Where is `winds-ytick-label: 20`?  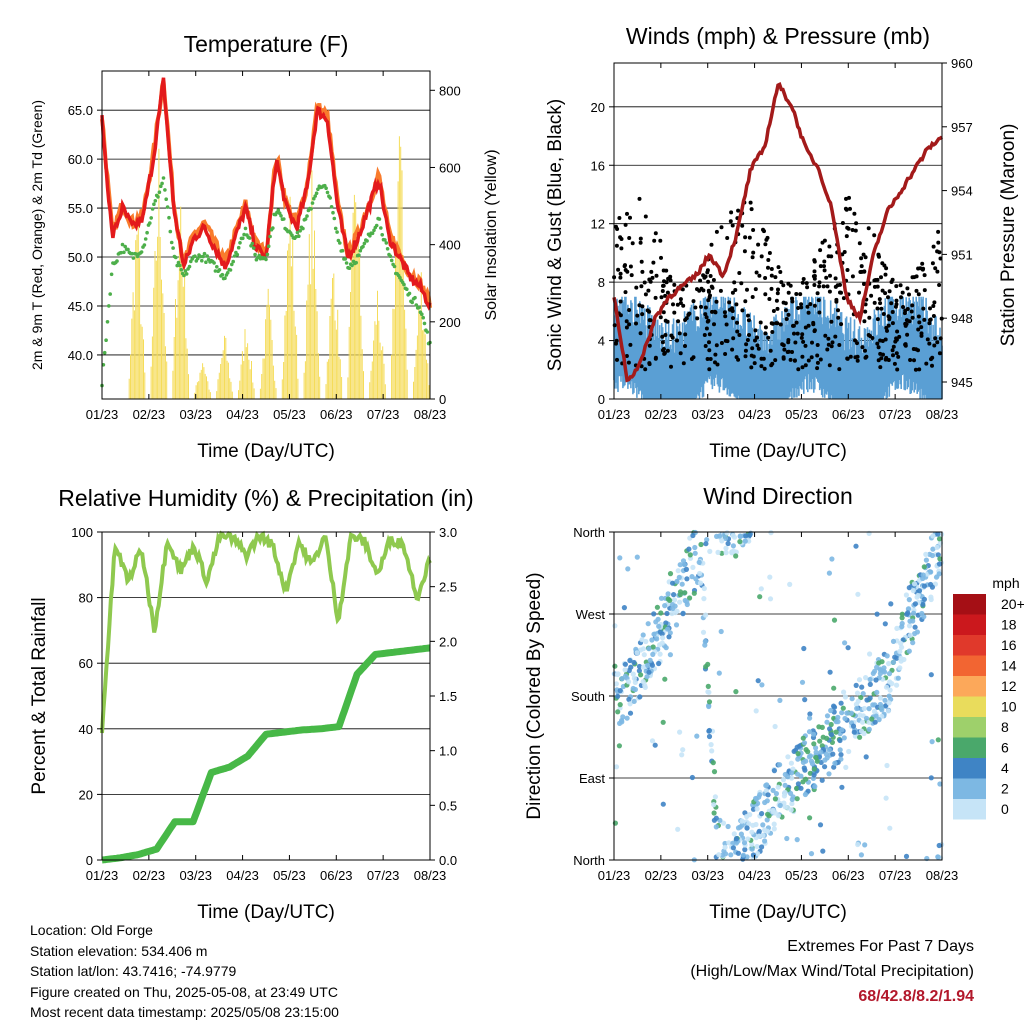 winds-ytick-label: 20 is located at coordinates (598, 107).